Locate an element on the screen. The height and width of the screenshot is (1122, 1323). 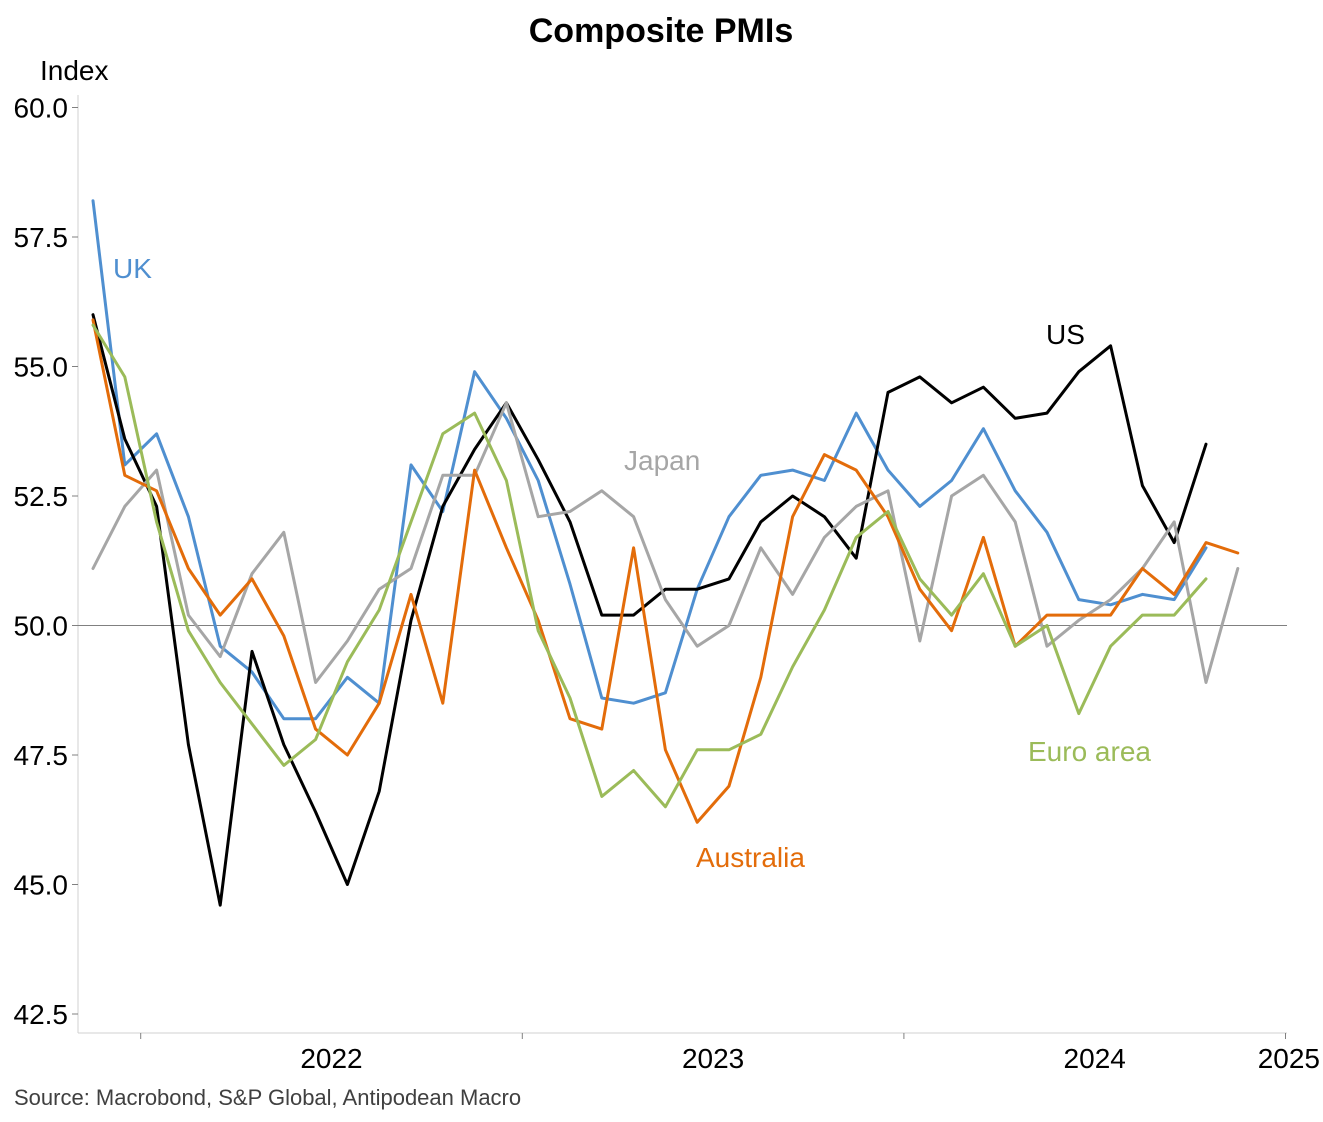
series-label-us: US is located at coordinates (1065, 334).